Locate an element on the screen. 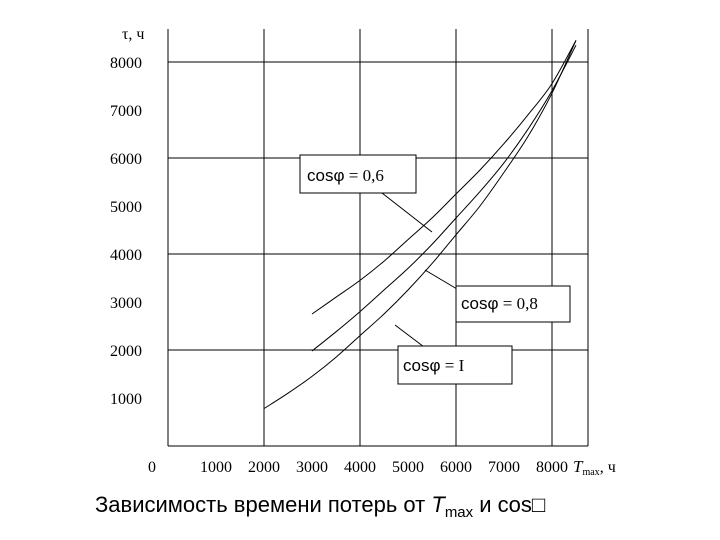  annotation-label: cosφ = 0,6 is located at coordinates (345, 175).